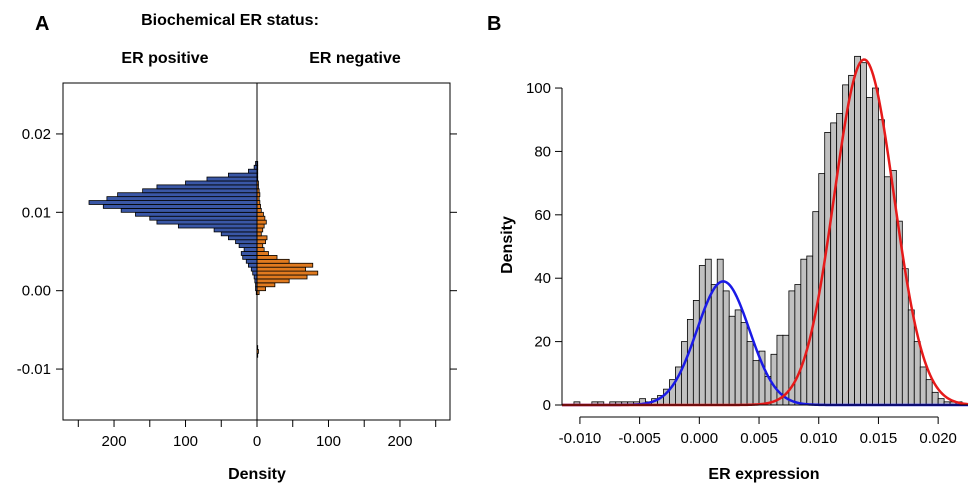 The height and width of the screenshot is (488, 975). What do you see at coordinates (879, 438) in the screenshot?
I see `b-x-tick-label-5: 0.015` at bounding box center [879, 438].